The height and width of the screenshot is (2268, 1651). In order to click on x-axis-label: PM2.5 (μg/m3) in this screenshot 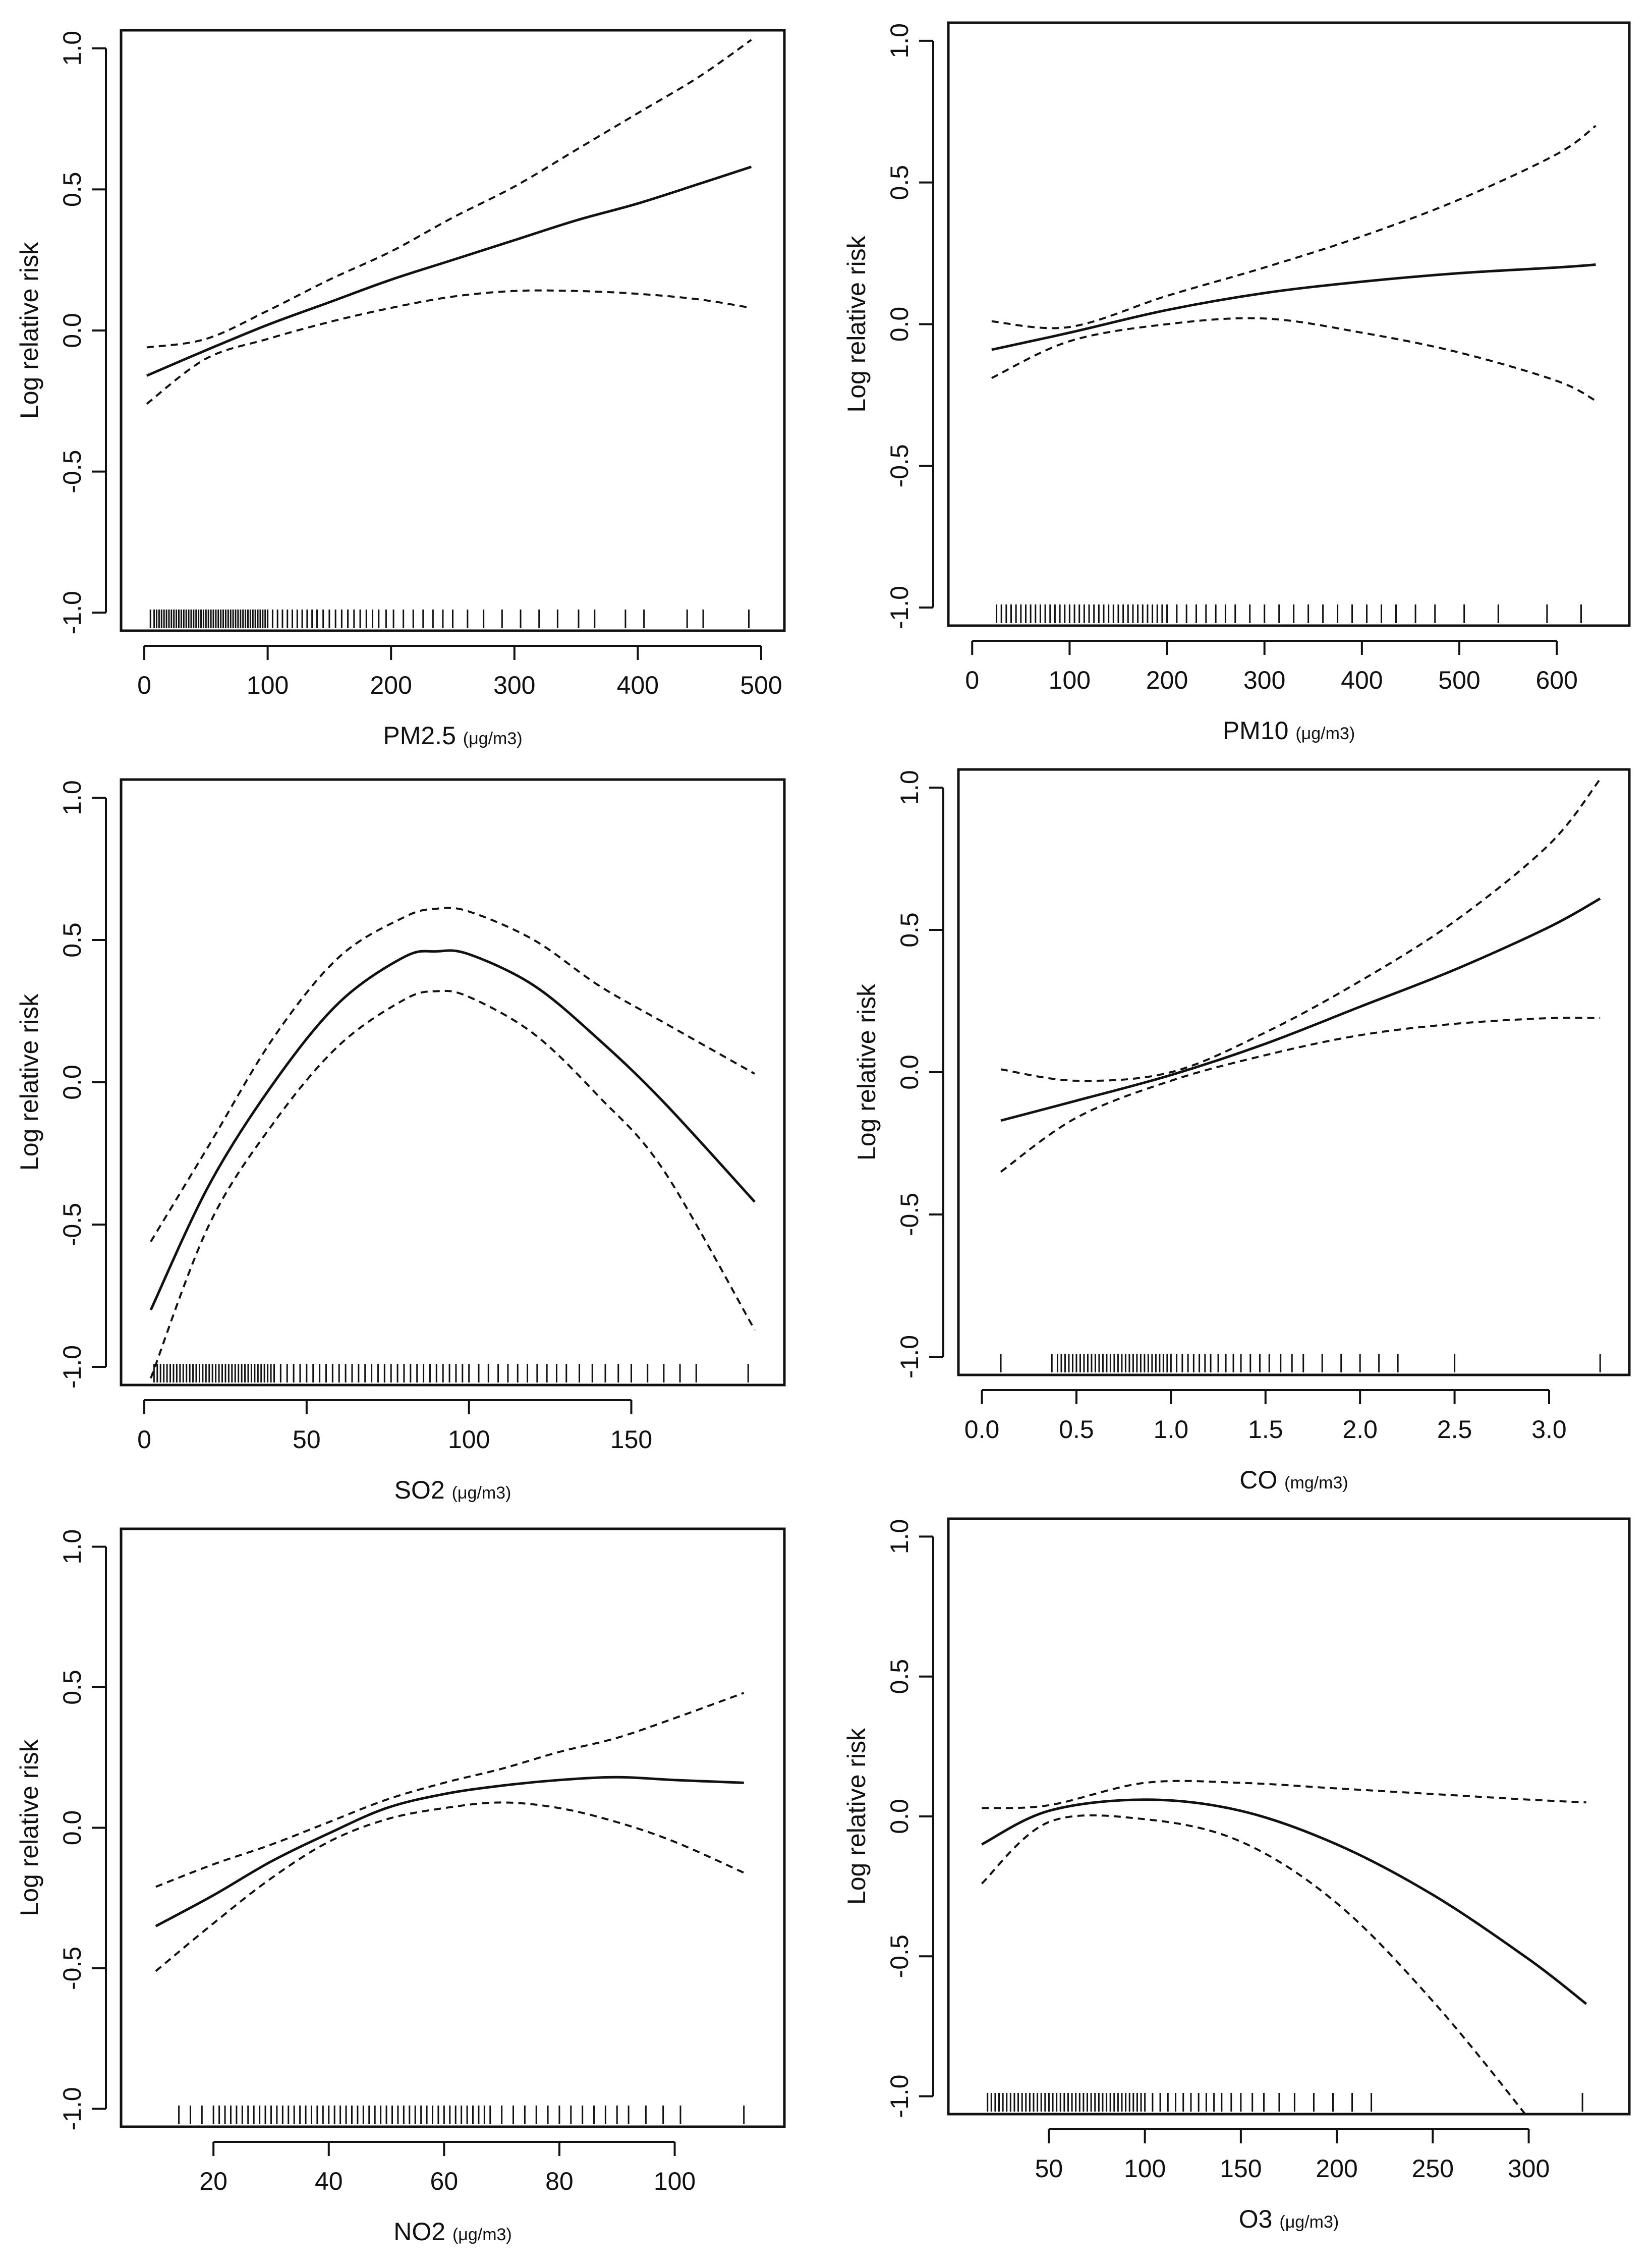, I will do `click(452, 736)`.